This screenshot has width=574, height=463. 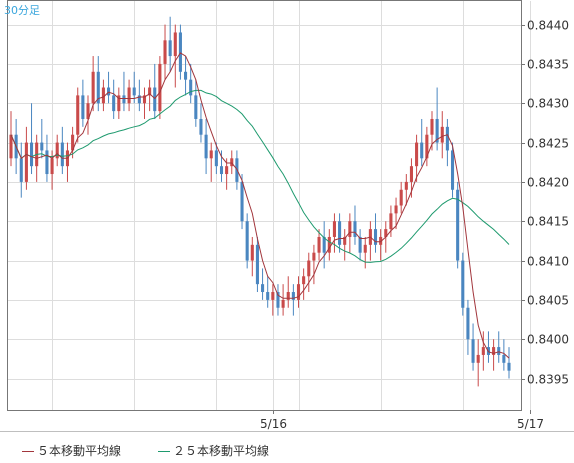 What do you see at coordinates (22, 10) in the screenshot?
I see `timeframe-label: 30分足` at bounding box center [22, 10].